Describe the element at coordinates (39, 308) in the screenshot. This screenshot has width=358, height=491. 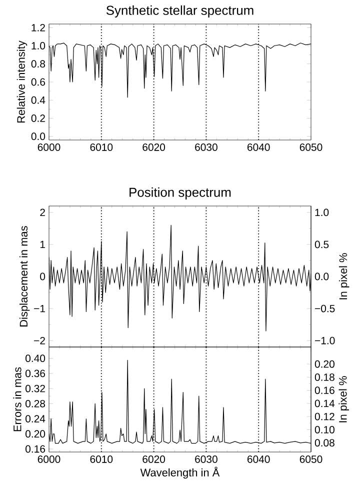
I see `y-tick-label: −1` at that location.